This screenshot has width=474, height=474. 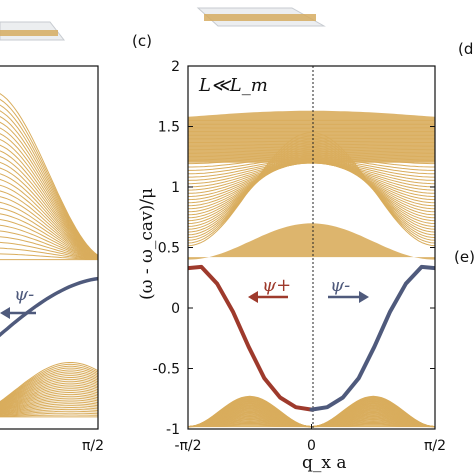 What do you see at coordinates (49, 307) in the screenshot?
I see `left-edge-state-line` at bounding box center [49, 307].